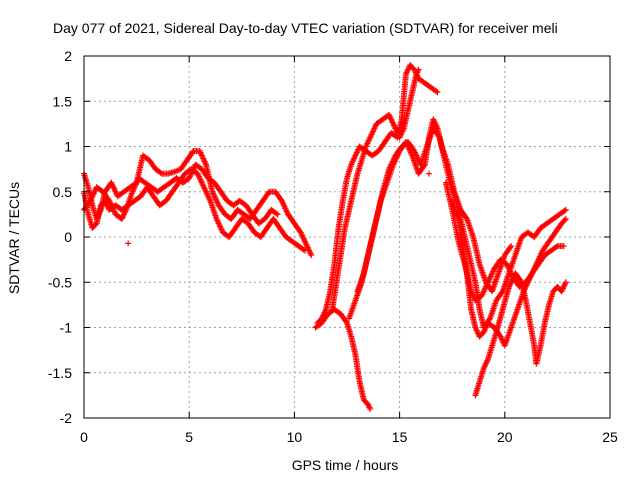 Image resolution: width=640 pixels, height=480 pixels. What do you see at coordinates (610, 437) in the screenshot?
I see `x-tick-label-5: 25` at bounding box center [610, 437].